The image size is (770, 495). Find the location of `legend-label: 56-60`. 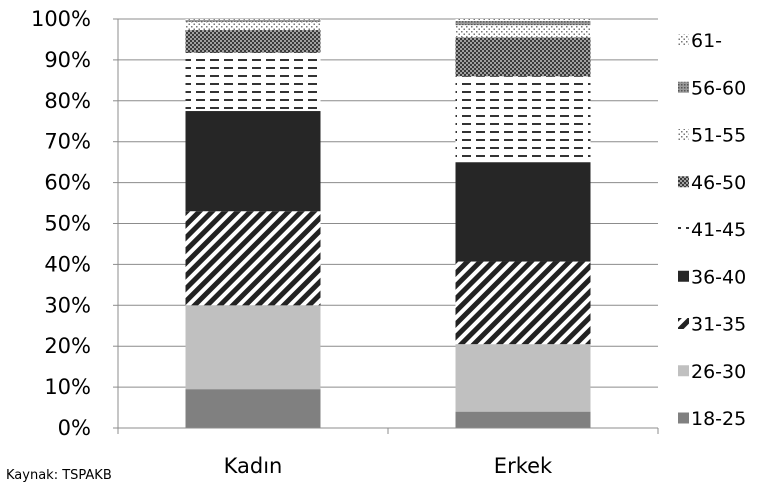

legend-label: 56-60 is located at coordinates (718, 88).